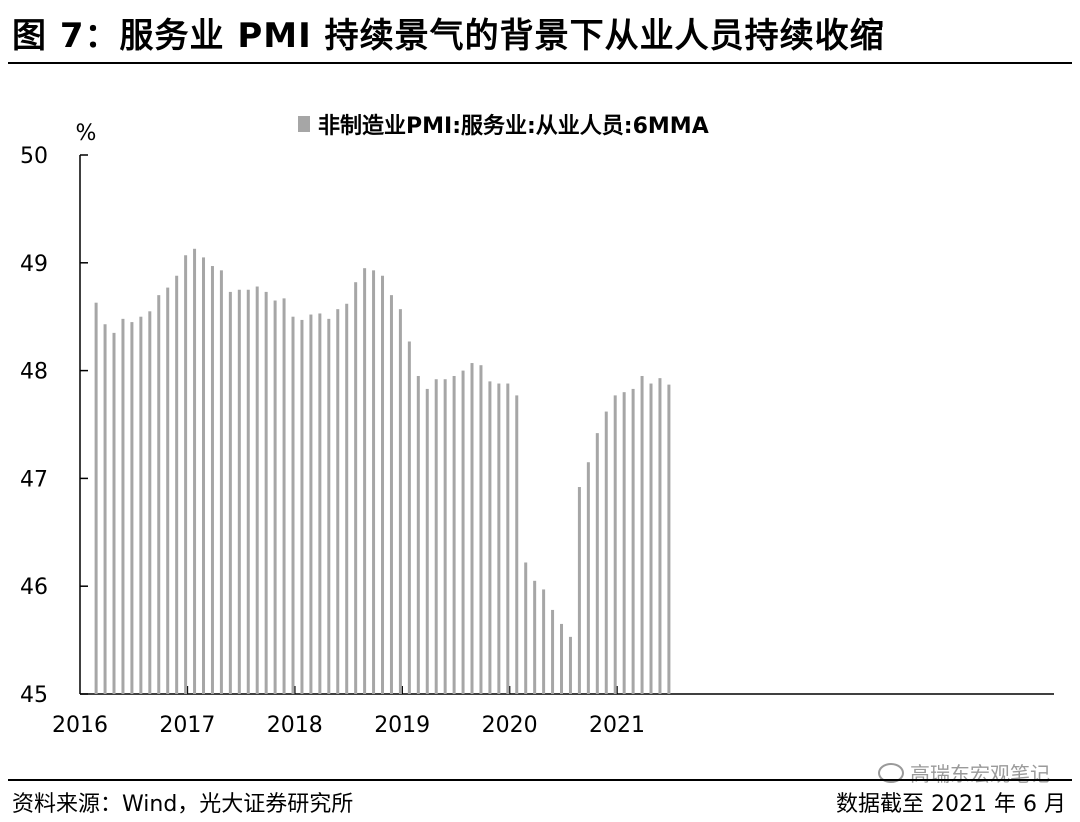 The height and width of the screenshot is (822, 1080). I want to click on y-tick-label: 46, so click(34, 587).